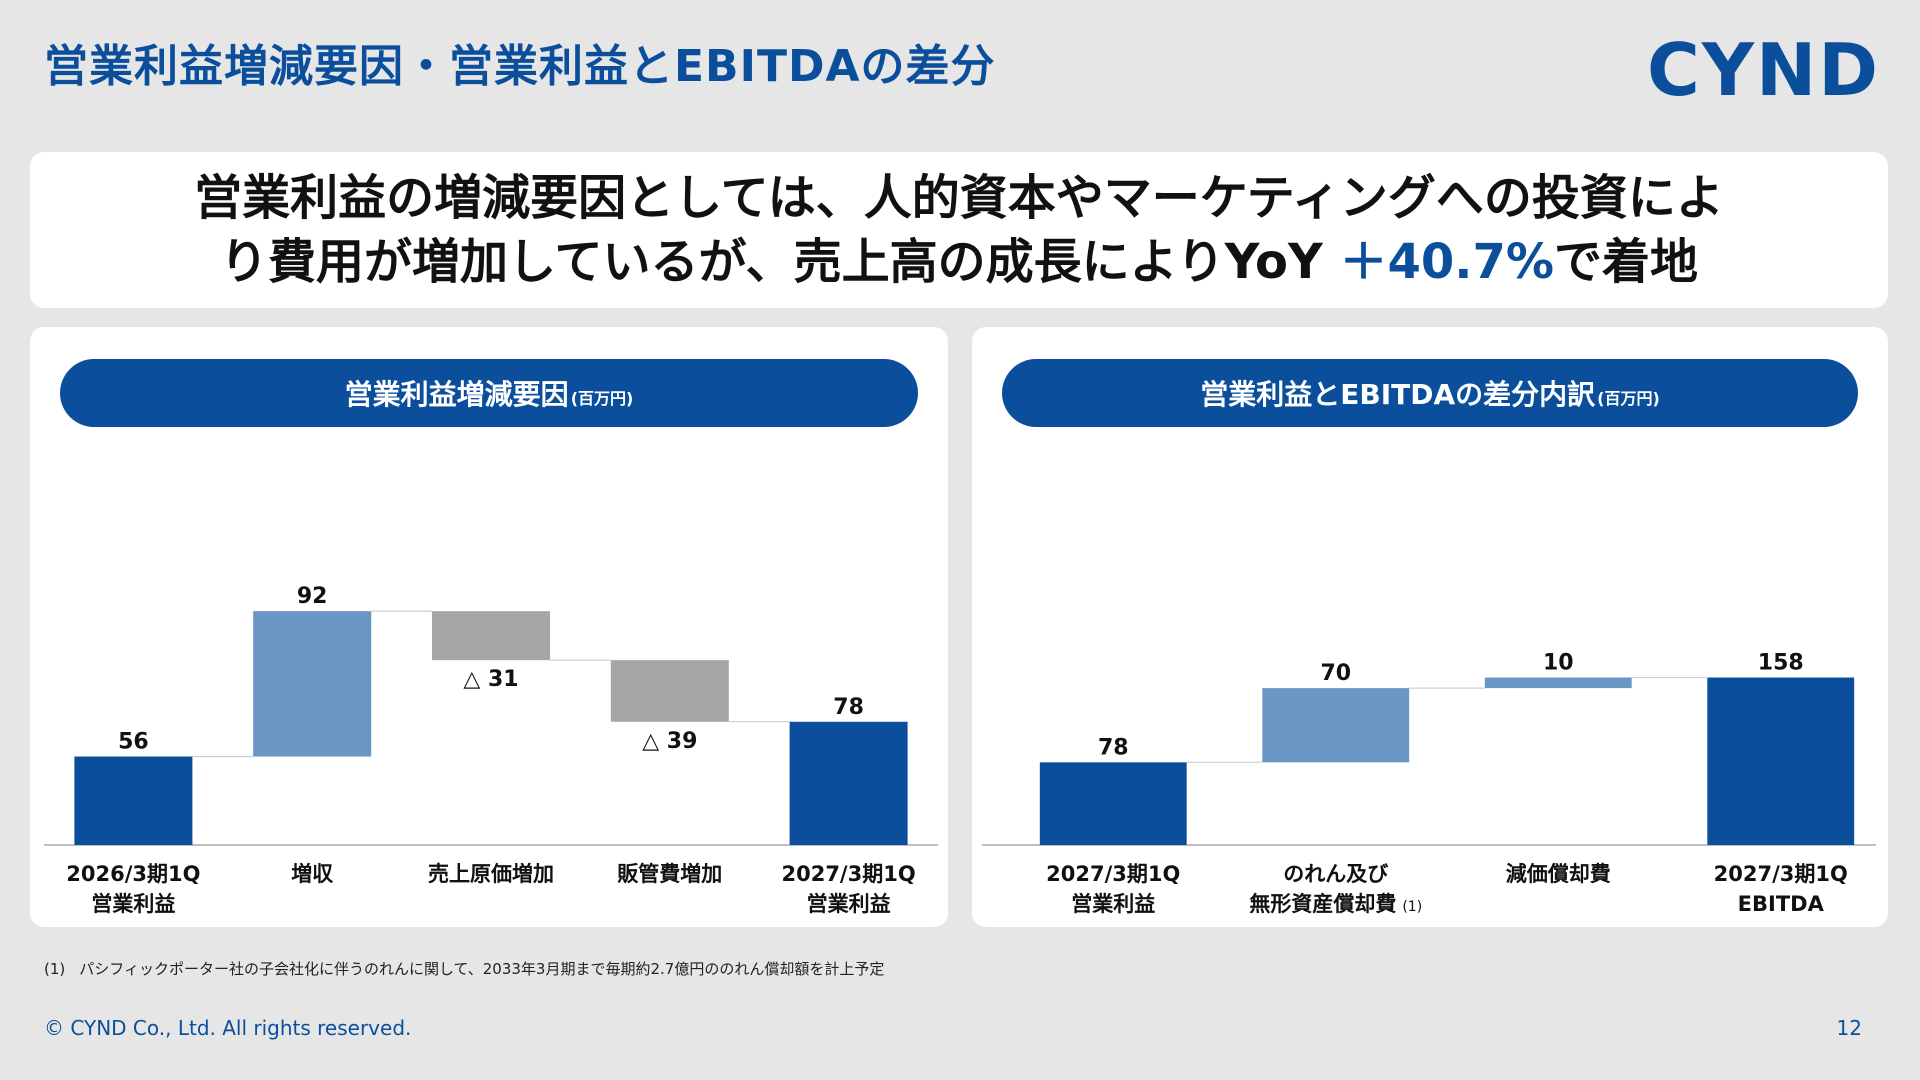 This screenshot has width=1920, height=1080. What do you see at coordinates (1849, 1028) in the screenshot?
I see `page-number: 12` at bounding box center [1849, 1028].